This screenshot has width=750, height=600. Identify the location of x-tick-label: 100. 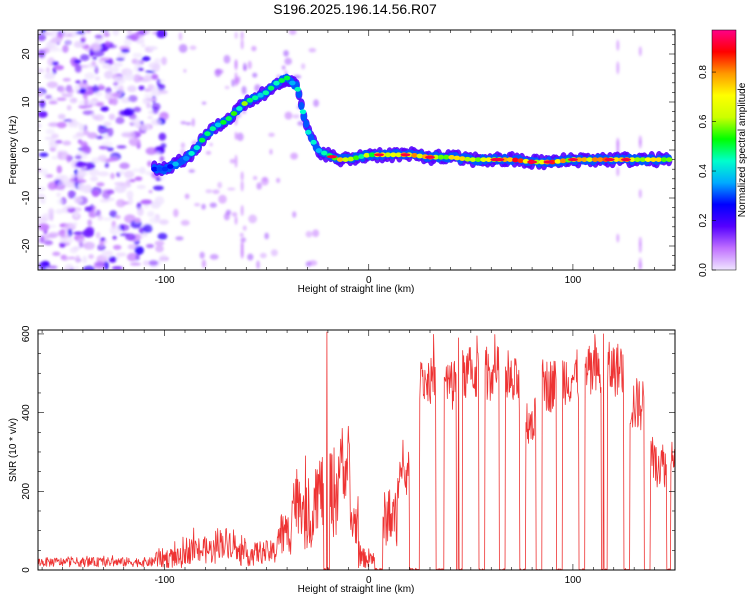
(573, 580).